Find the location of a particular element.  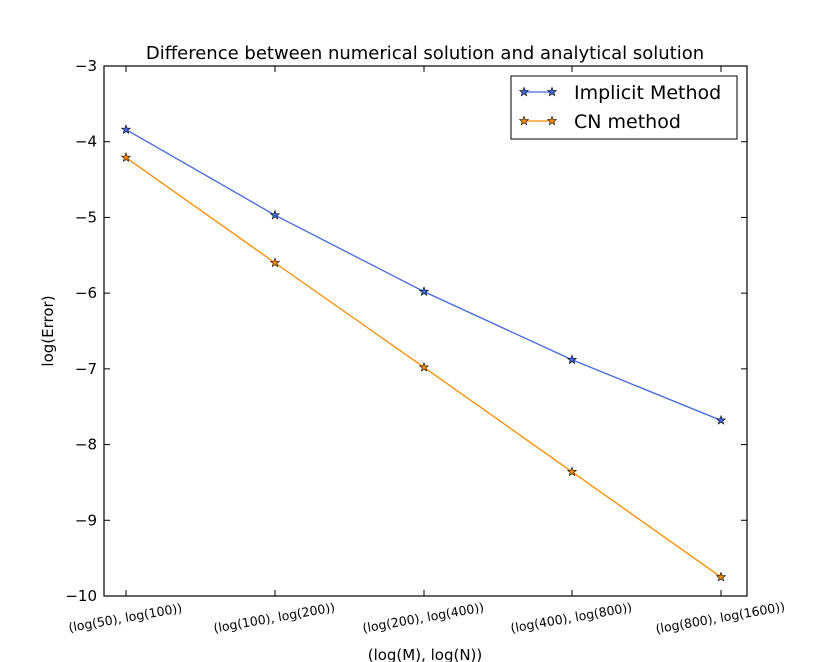

legend-frame is located at coordinates (624, 107).